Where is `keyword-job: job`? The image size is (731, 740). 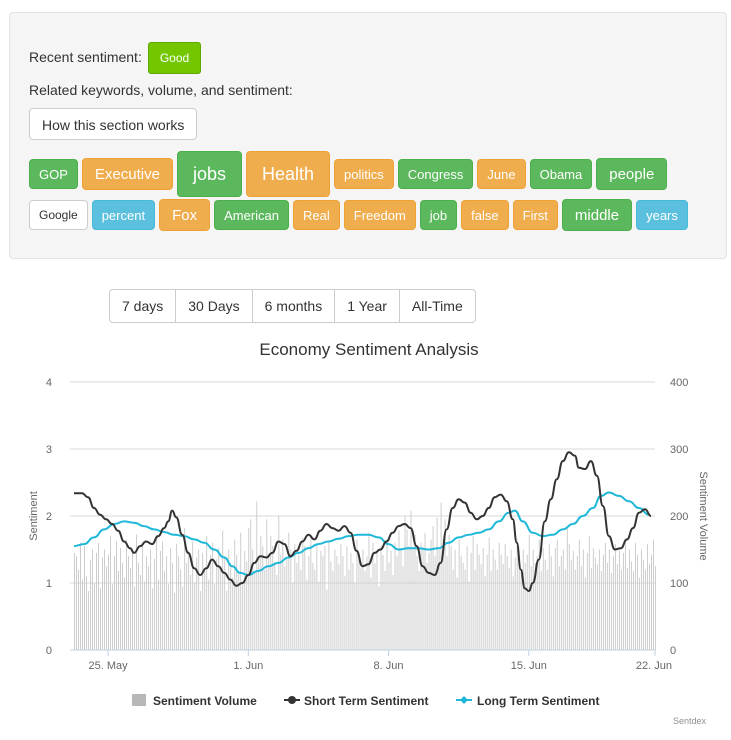 keyword-job: job is located at coordinates (438, 215).